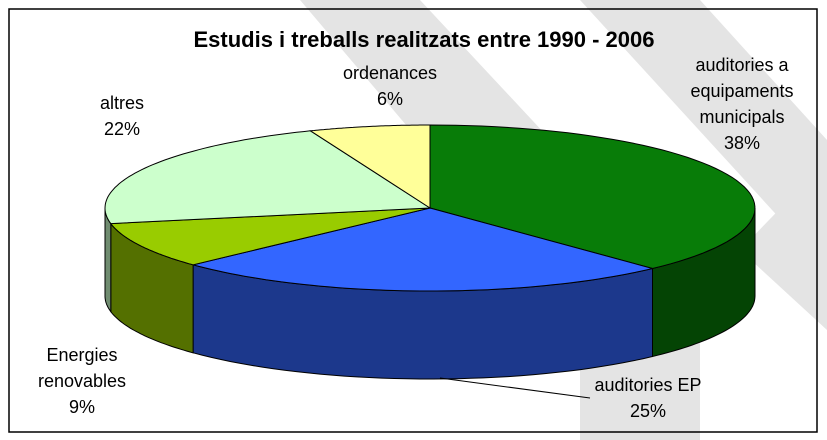 The image size is (827, 440). I want to click on slice-value: 6%, so click(389, 99).